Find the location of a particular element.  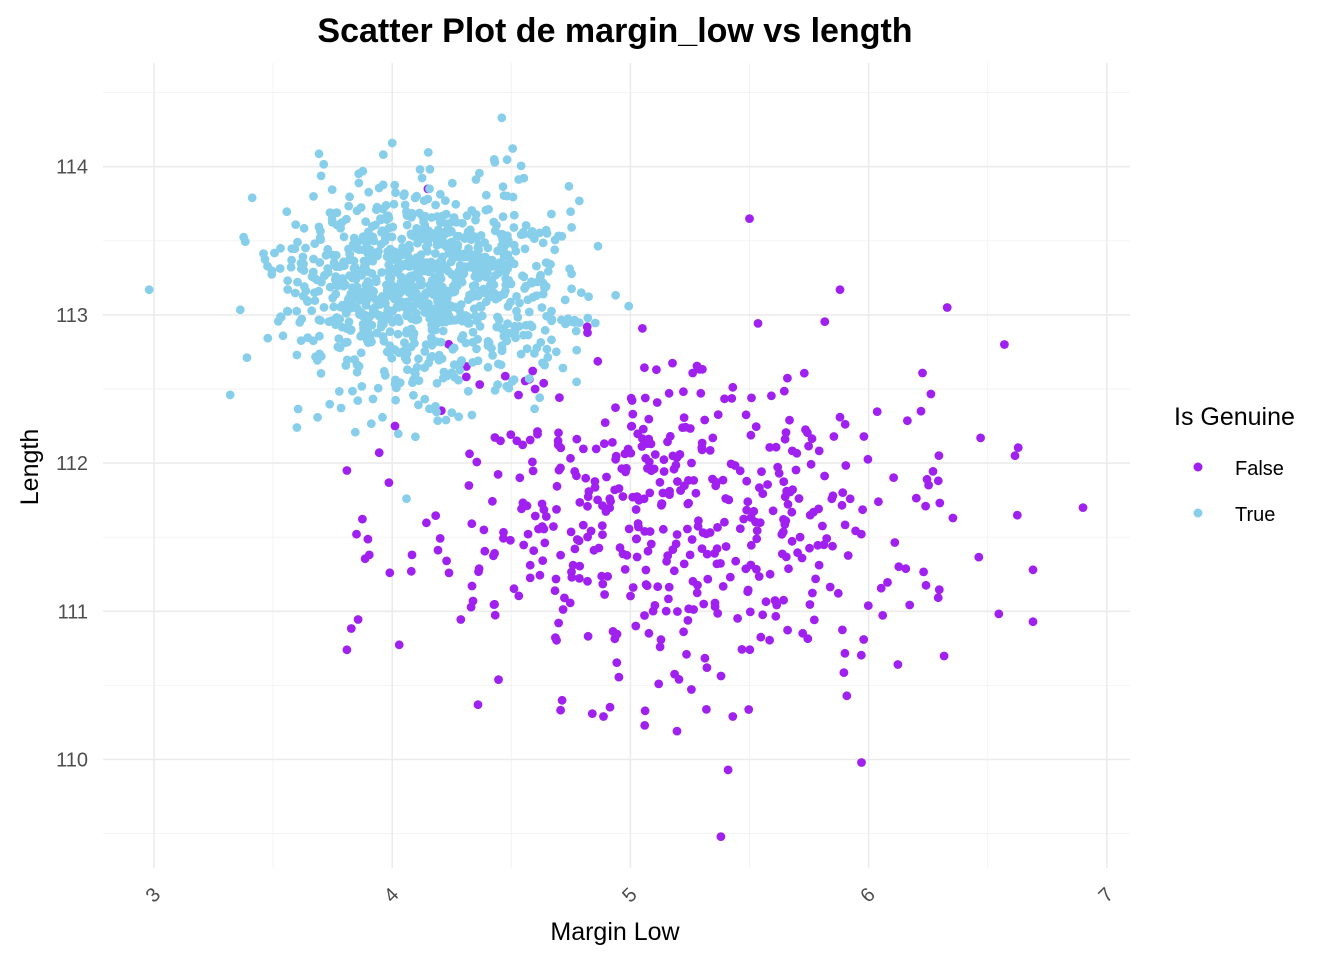

legend-label-false: False is located at coordinates (1259, 469).